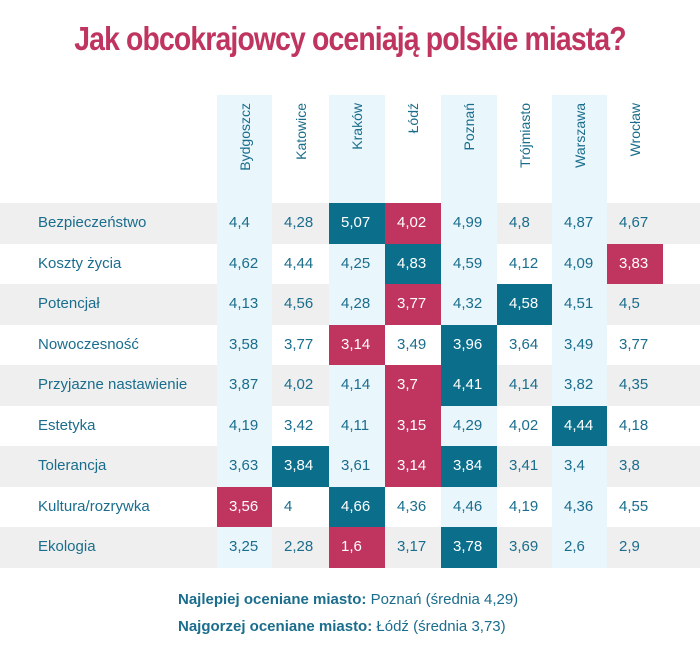  Describe the element at coordinates (412, 546) in the screenshot. I see `table-cell: 3,17` at that location.